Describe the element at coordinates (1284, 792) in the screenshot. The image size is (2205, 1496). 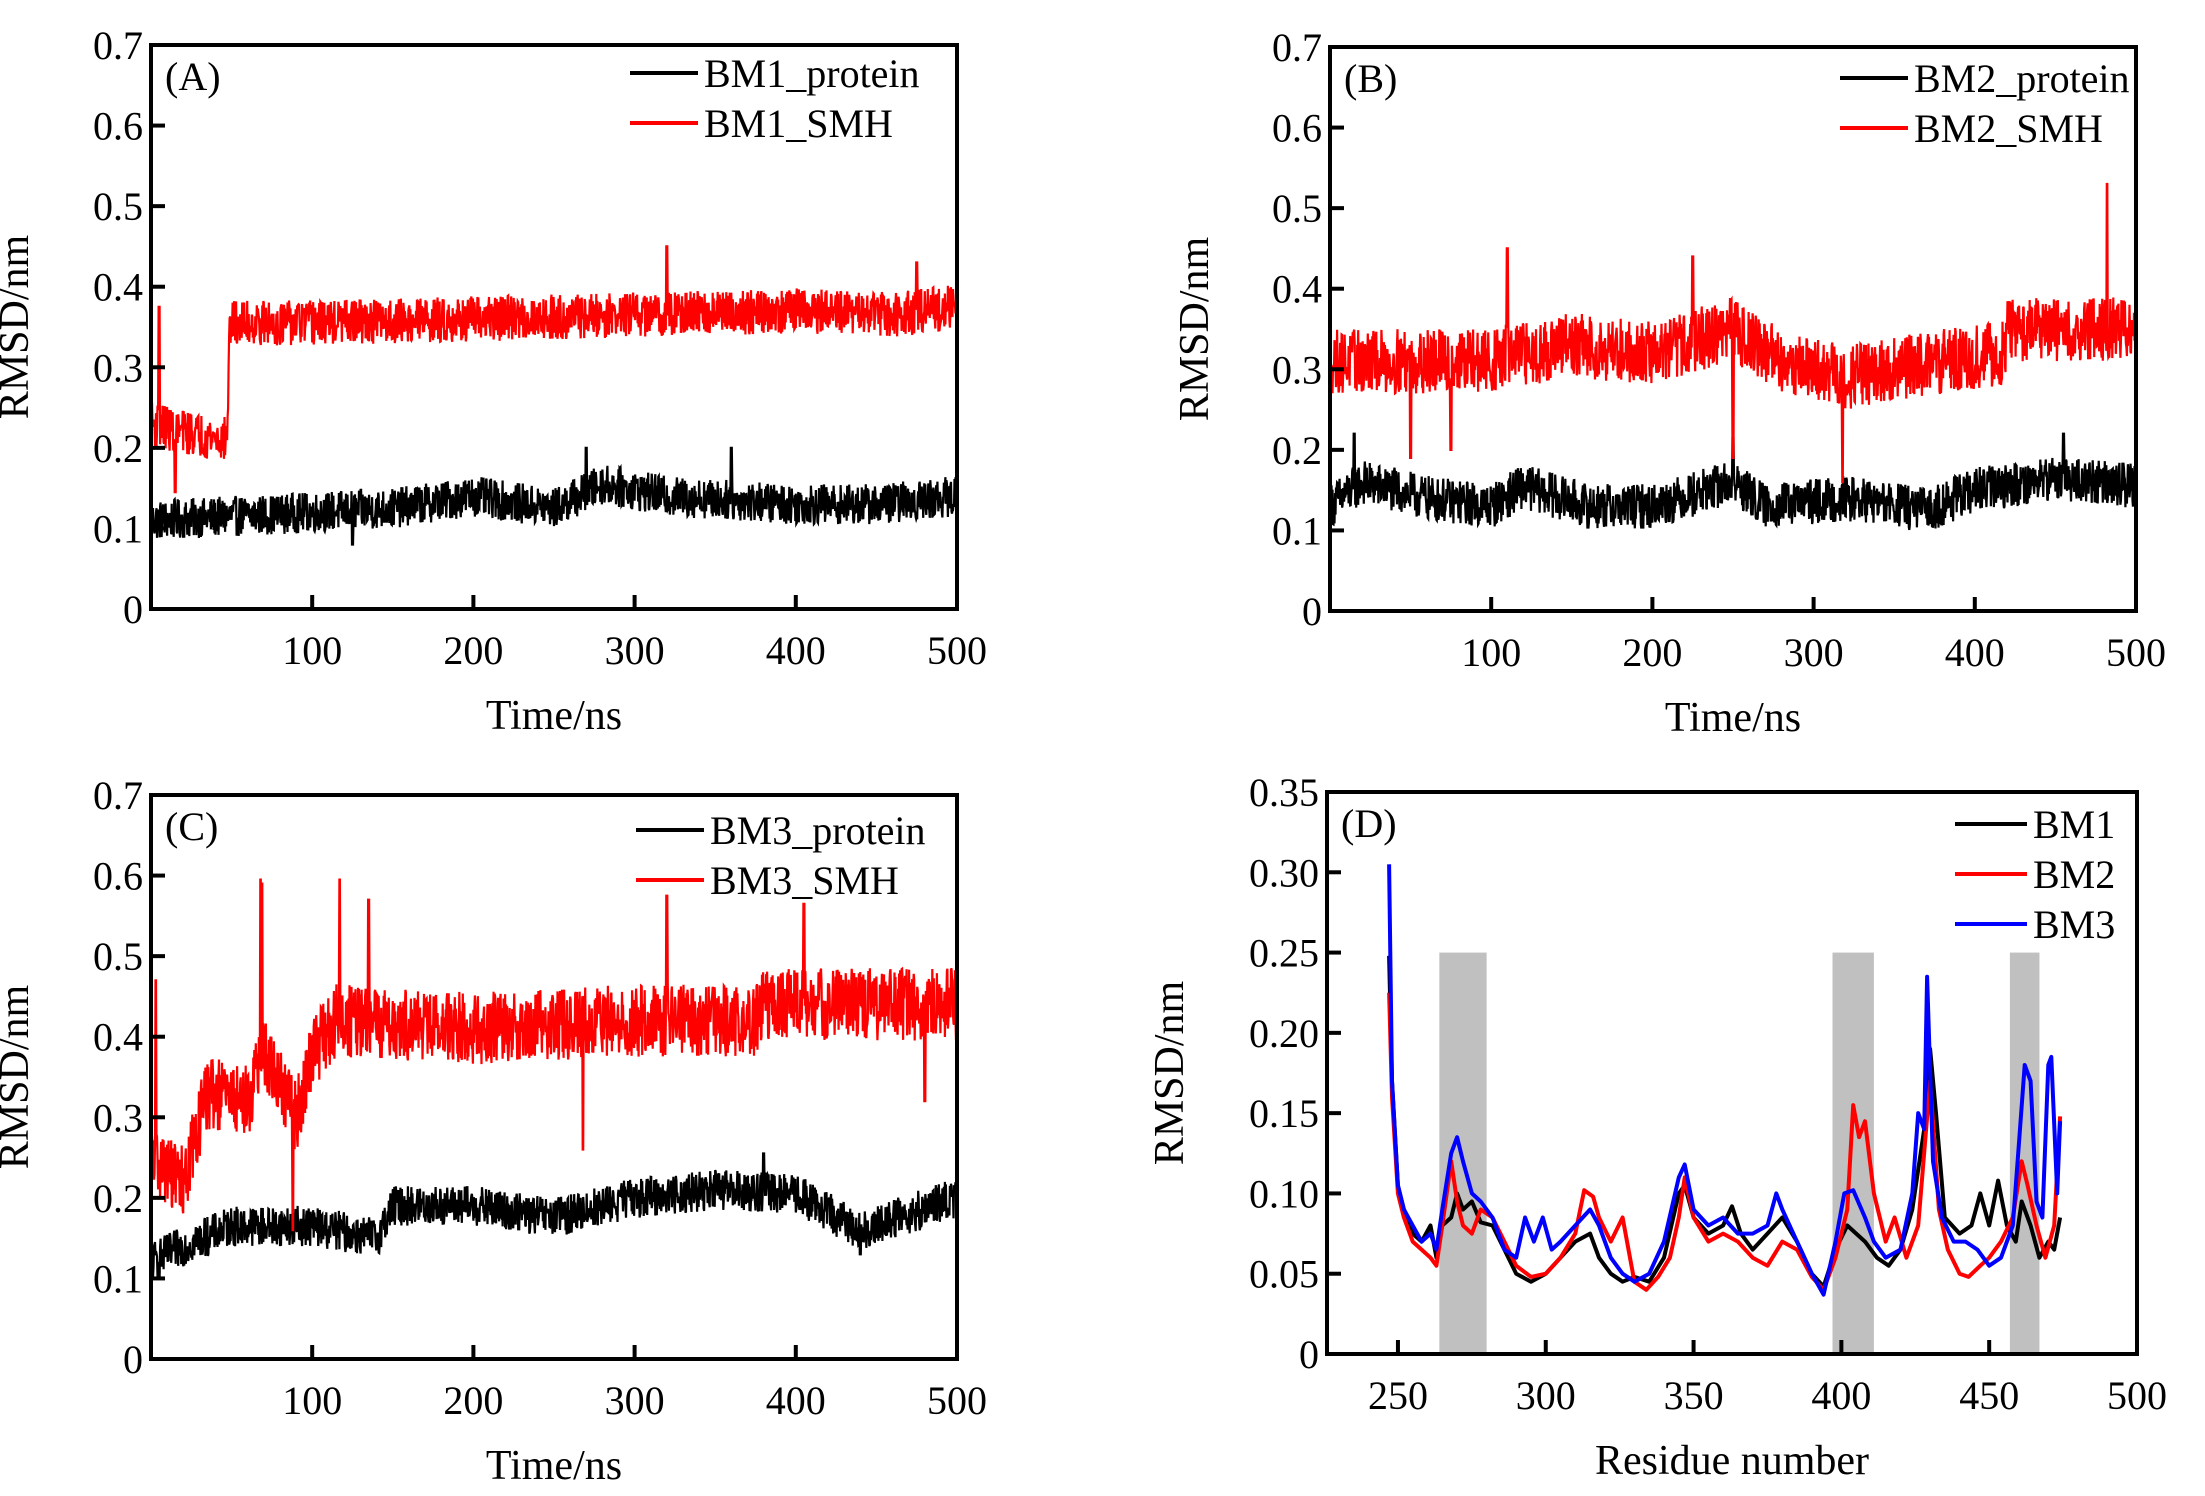
I see `y-tick-label: 0.35` at that location.